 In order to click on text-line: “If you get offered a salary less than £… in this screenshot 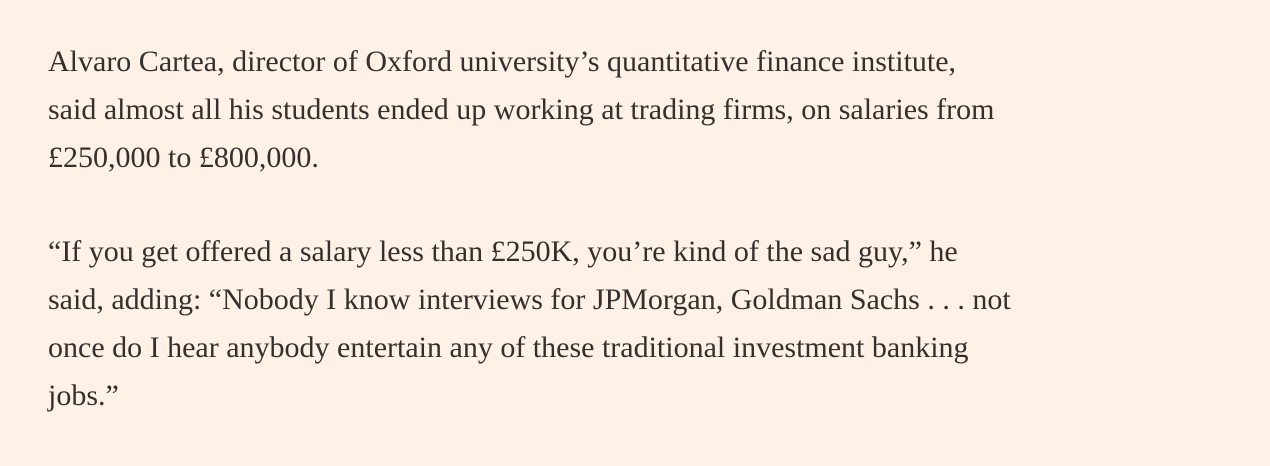, I will do `click(503, 251)`.